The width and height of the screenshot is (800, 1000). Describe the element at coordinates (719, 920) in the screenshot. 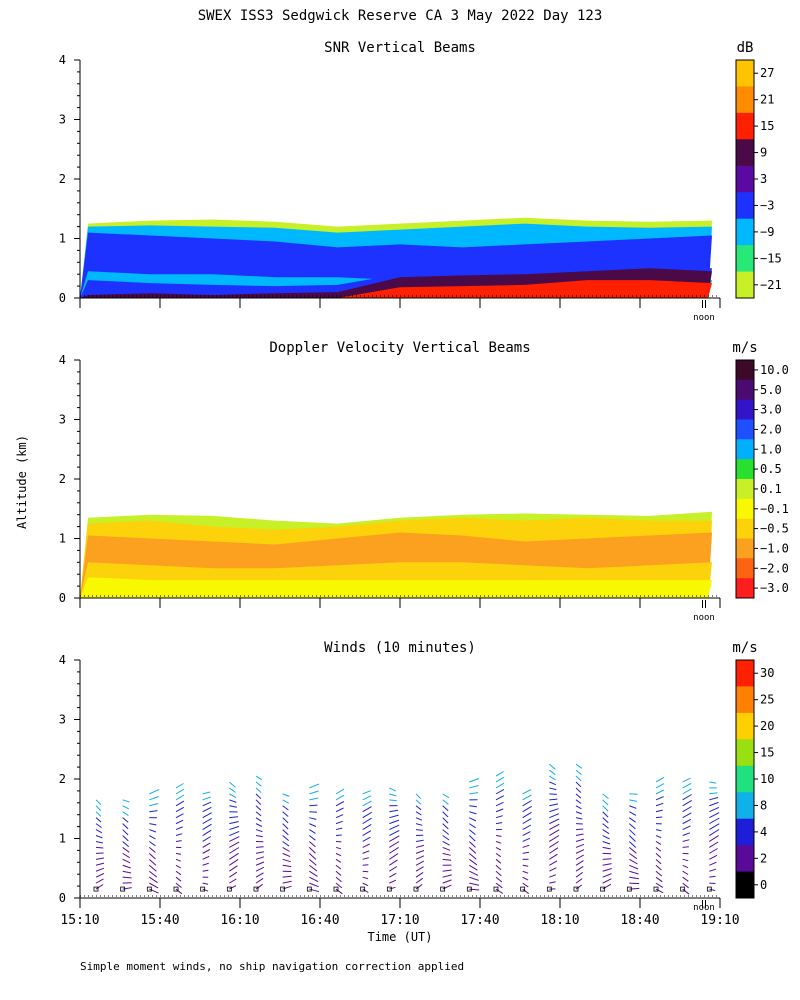

I see `x-tick-label: 19:10` at that location.